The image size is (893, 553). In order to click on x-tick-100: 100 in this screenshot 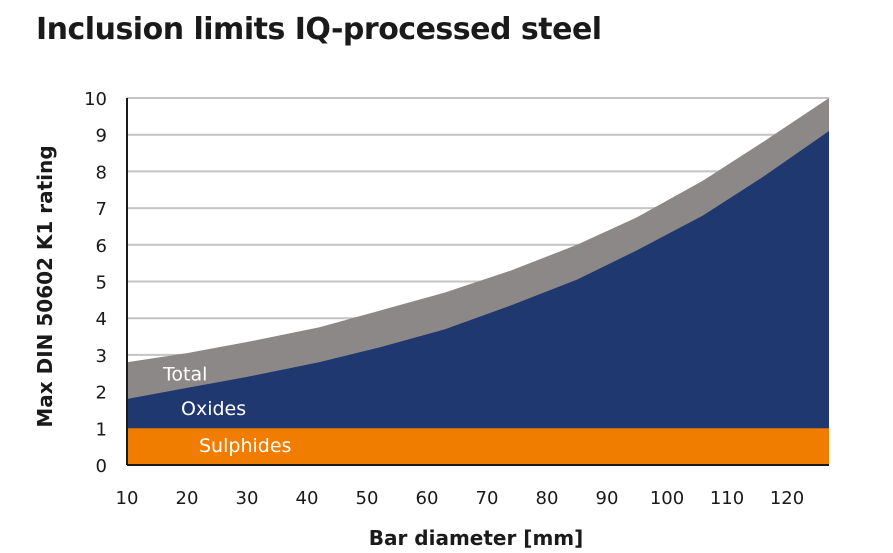, I will do `click(667, 498)`.